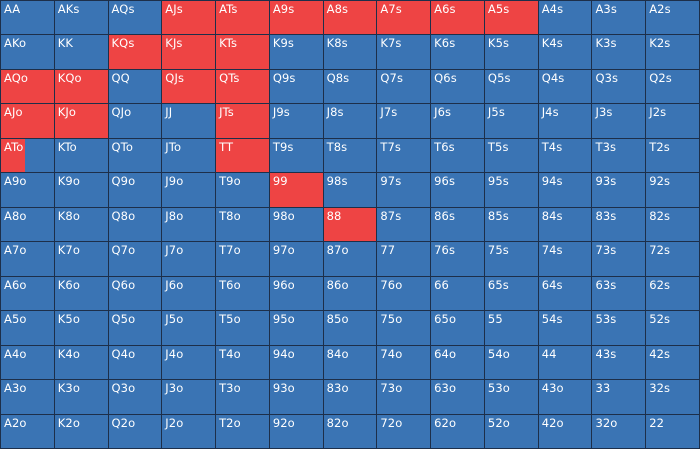 The image size is (700, 449). What do you see at coordinates (458, 328) in the screenshot?
I see `hand-cell-65o: 65o` at bounding box center [458, 328].